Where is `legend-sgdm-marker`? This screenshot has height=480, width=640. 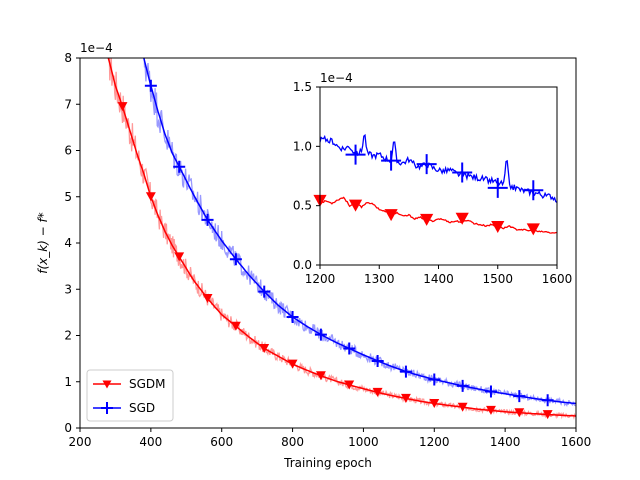 legend-sgdm-marker is located at coordinates (107, 384).